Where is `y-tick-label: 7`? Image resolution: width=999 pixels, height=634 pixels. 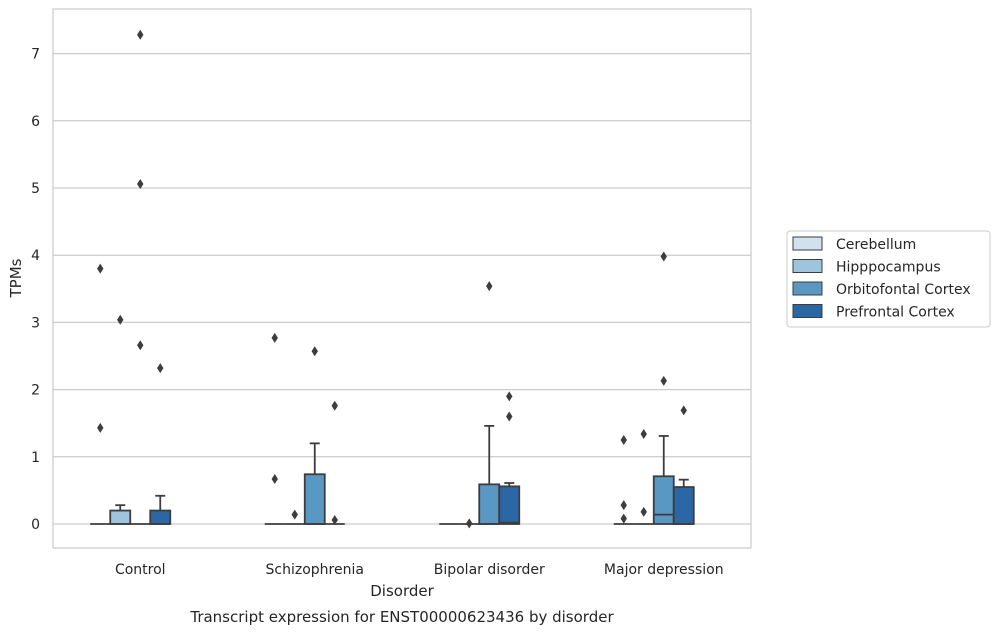
y-tick-label: 7 is located at coordinates (35, 55).